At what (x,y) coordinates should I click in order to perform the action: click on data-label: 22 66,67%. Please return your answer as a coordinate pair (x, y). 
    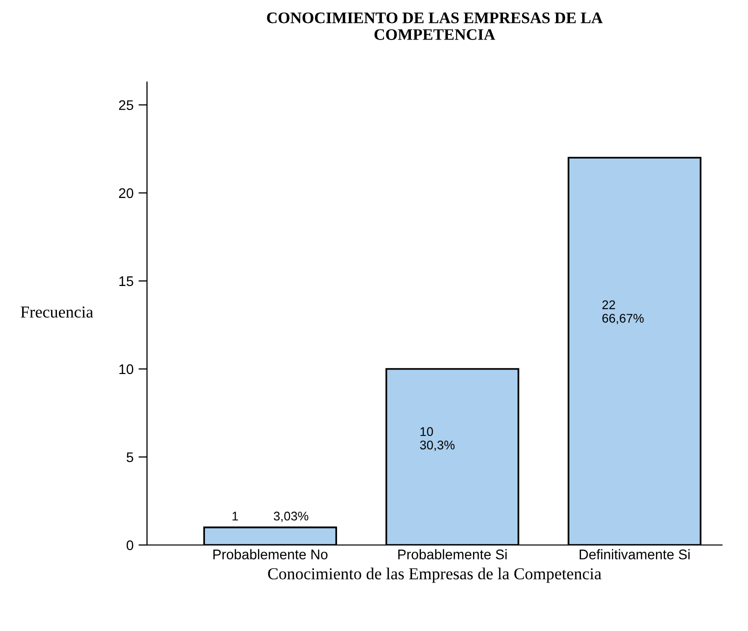
    Looking at the image, I should click on (623, 312).